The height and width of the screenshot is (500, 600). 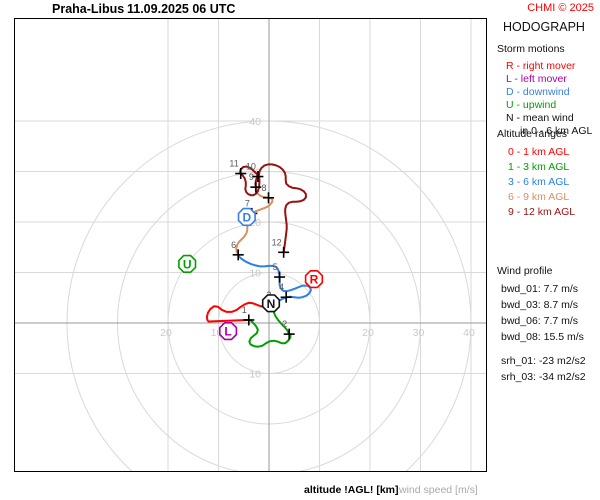 What do you see at coordinates (166, 333) in the screenshot?
I see `x-tick-20-0: 20` at bounding box center [166, 333].